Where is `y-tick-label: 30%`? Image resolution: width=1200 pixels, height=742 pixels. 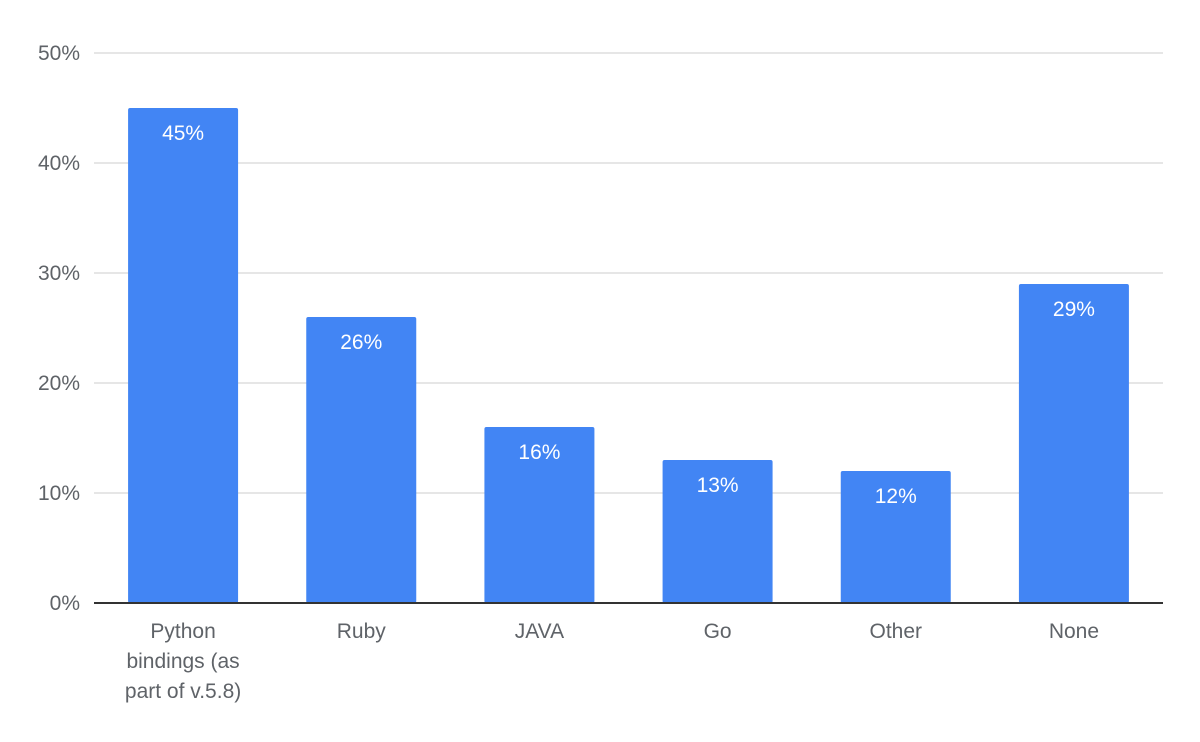
y-tick-label: 30% is located at coordinates (59, 273).